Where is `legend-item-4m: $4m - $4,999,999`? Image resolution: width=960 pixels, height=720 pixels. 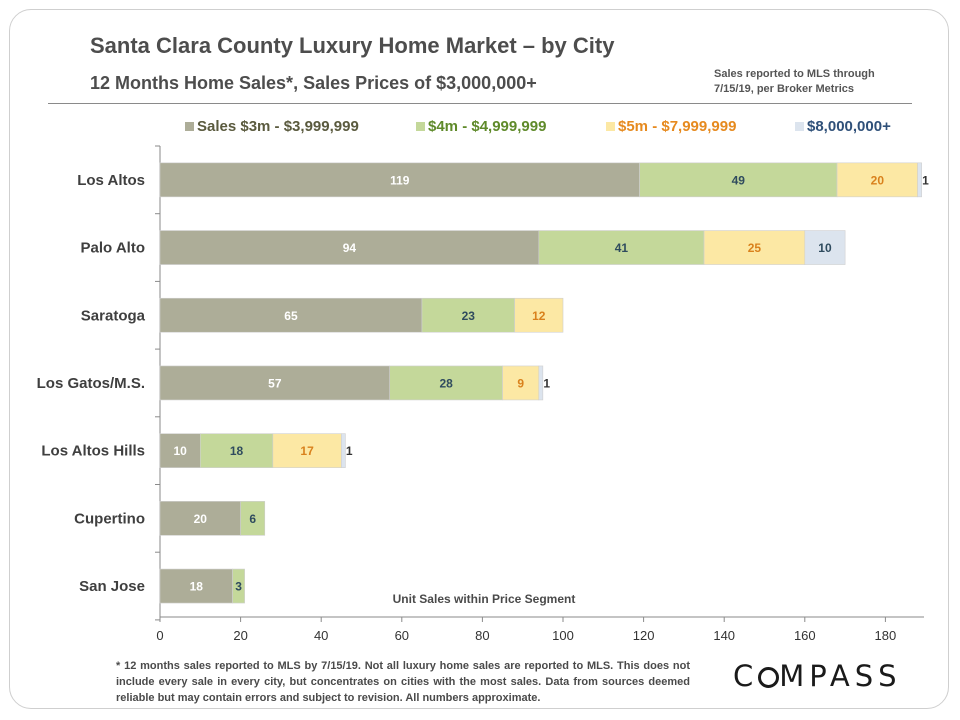 legend-item-4m: $4m - $4,999,999 is located at coordinates (481, 126).